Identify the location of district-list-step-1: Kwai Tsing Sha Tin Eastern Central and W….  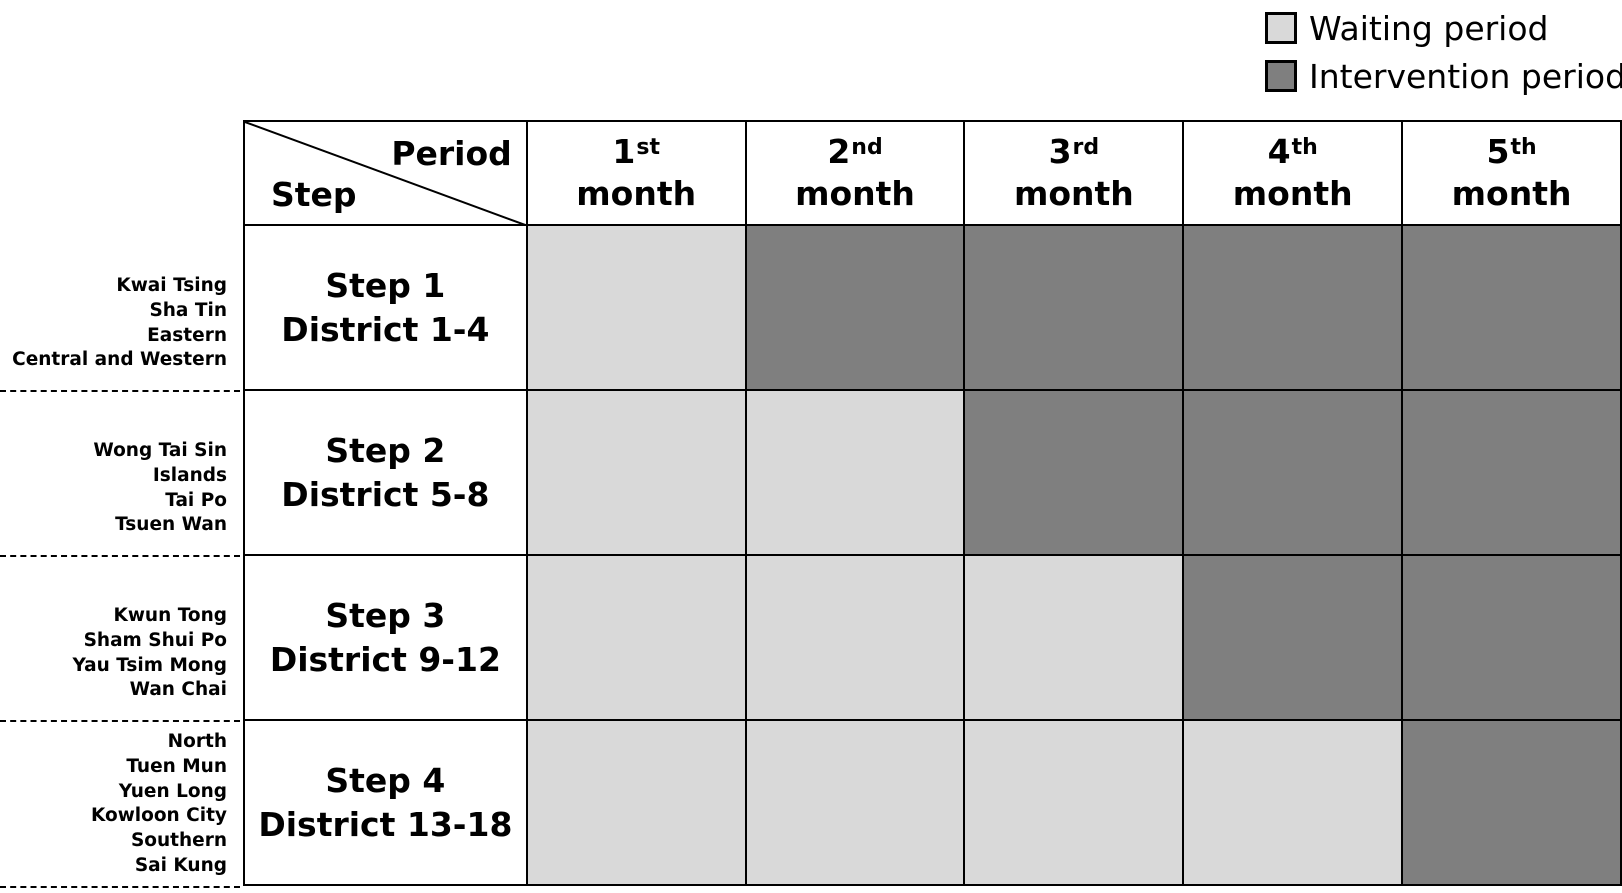
(119, 323).